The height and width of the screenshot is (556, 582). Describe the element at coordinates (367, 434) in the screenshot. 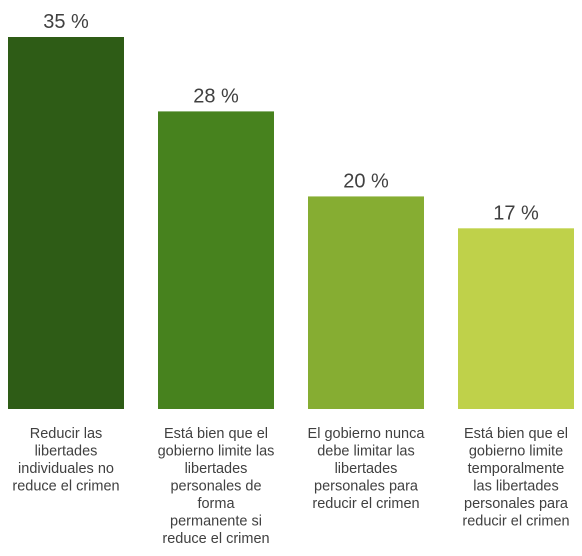

I see `category-label-line: El gobierno nunca` at that location.